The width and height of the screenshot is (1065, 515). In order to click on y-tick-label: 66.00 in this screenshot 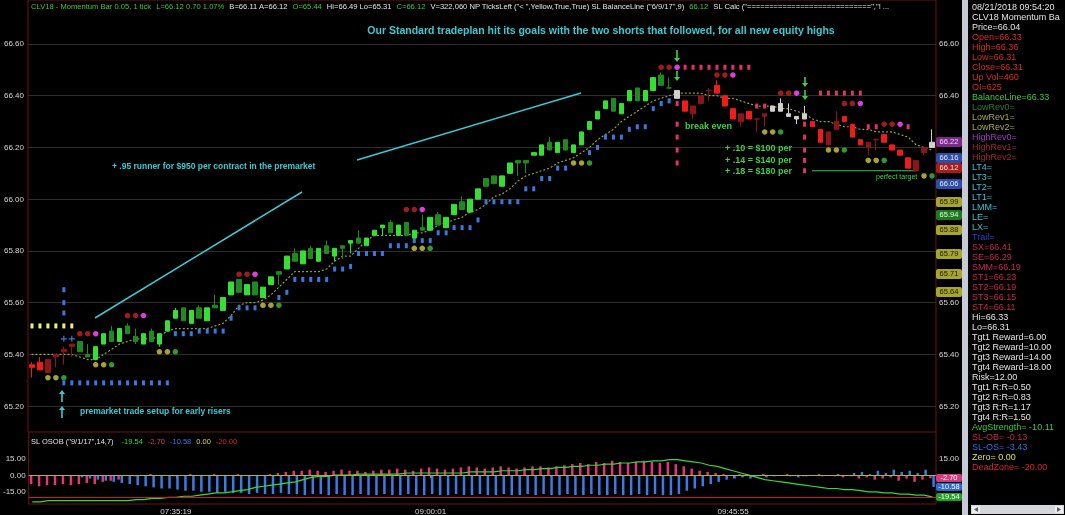, I will do `click(14, 199)`.